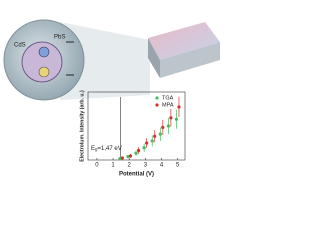  What do you see at coordinates (97, 166) in the screenshot?
I see `x-tick-label: 0` at bounding box center [97, 166].